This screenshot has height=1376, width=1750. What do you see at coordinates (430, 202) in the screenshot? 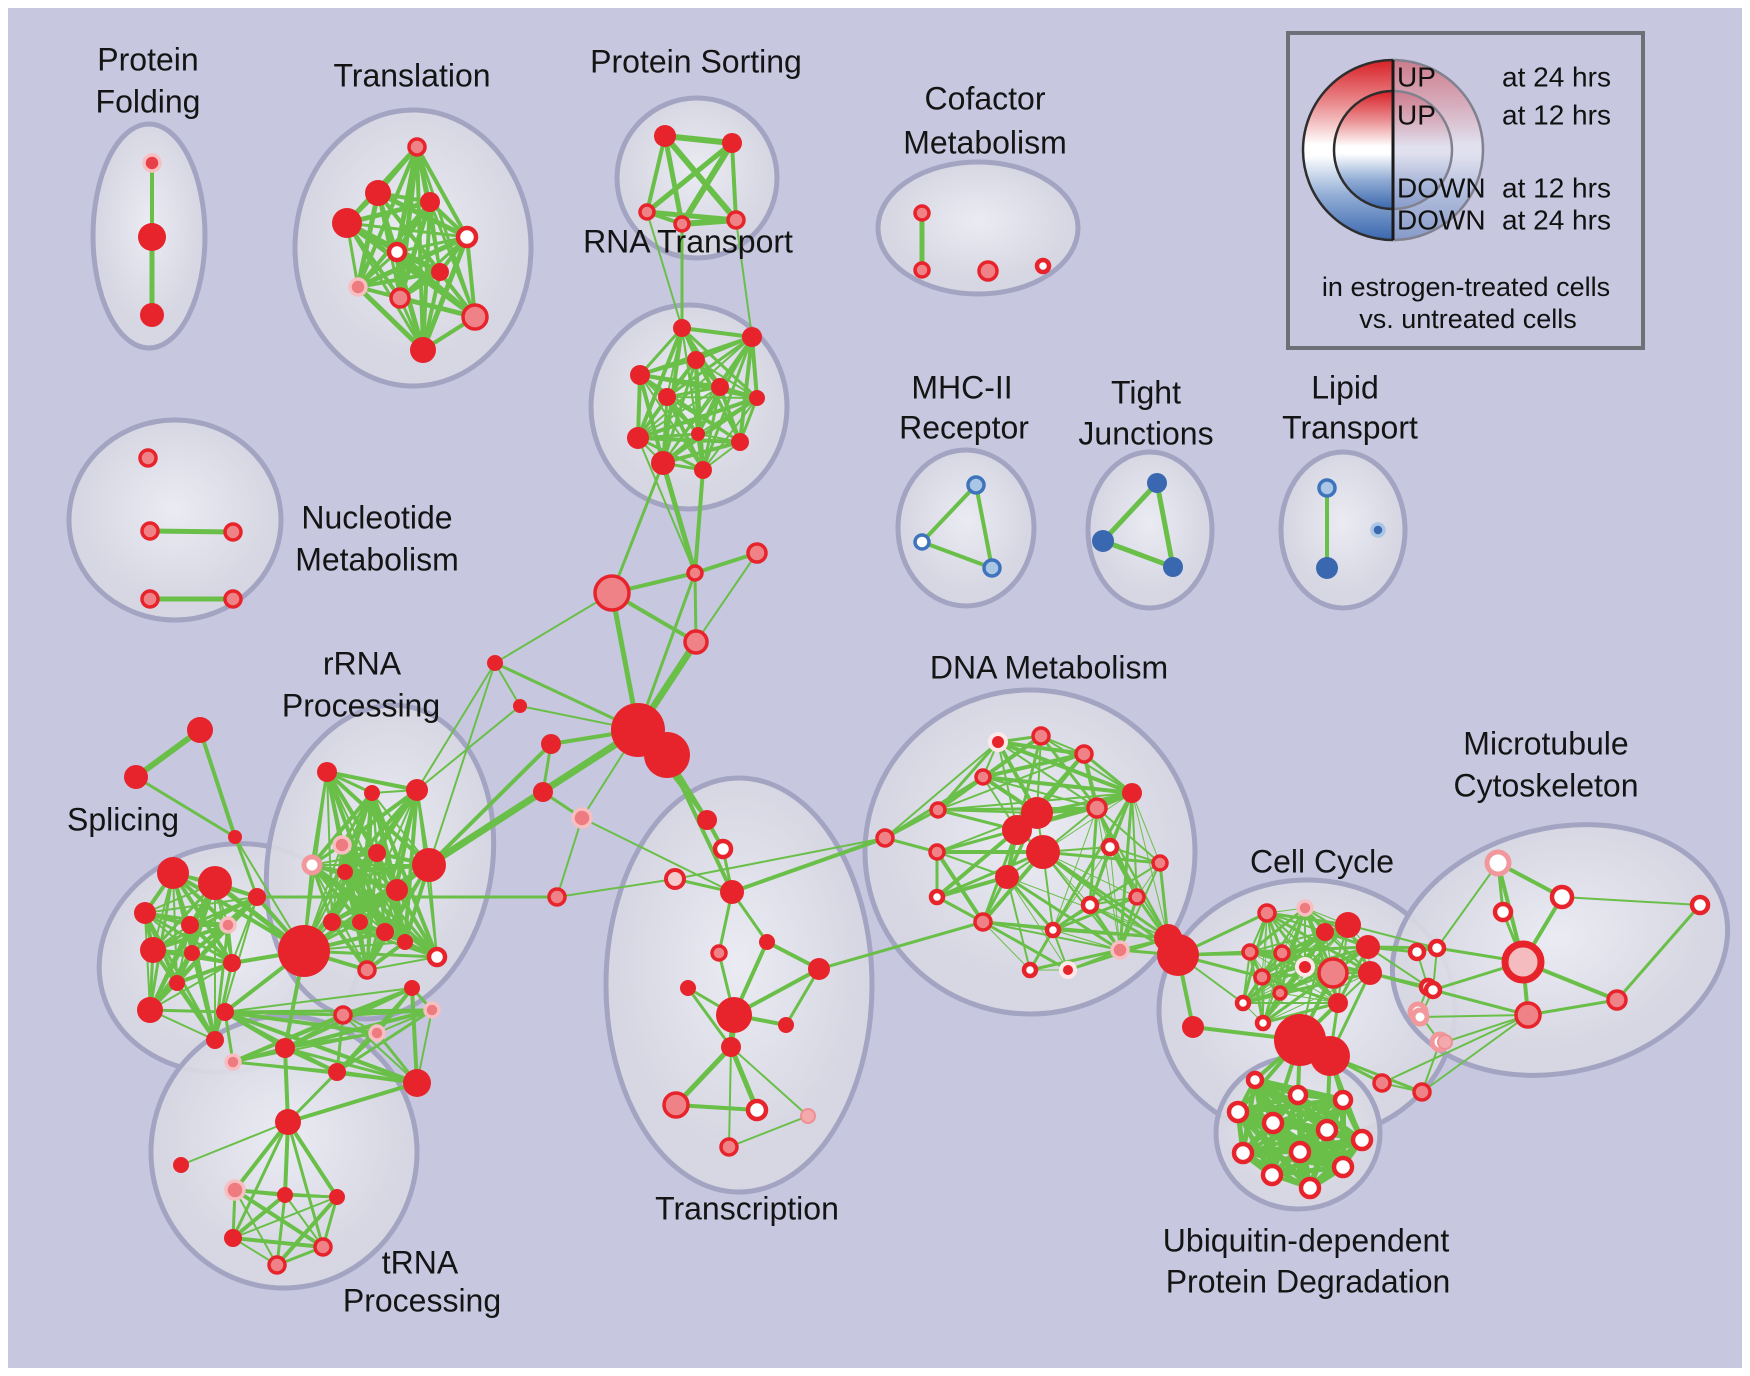
I see `network-node-6-R` at bounding box center [430, 202].